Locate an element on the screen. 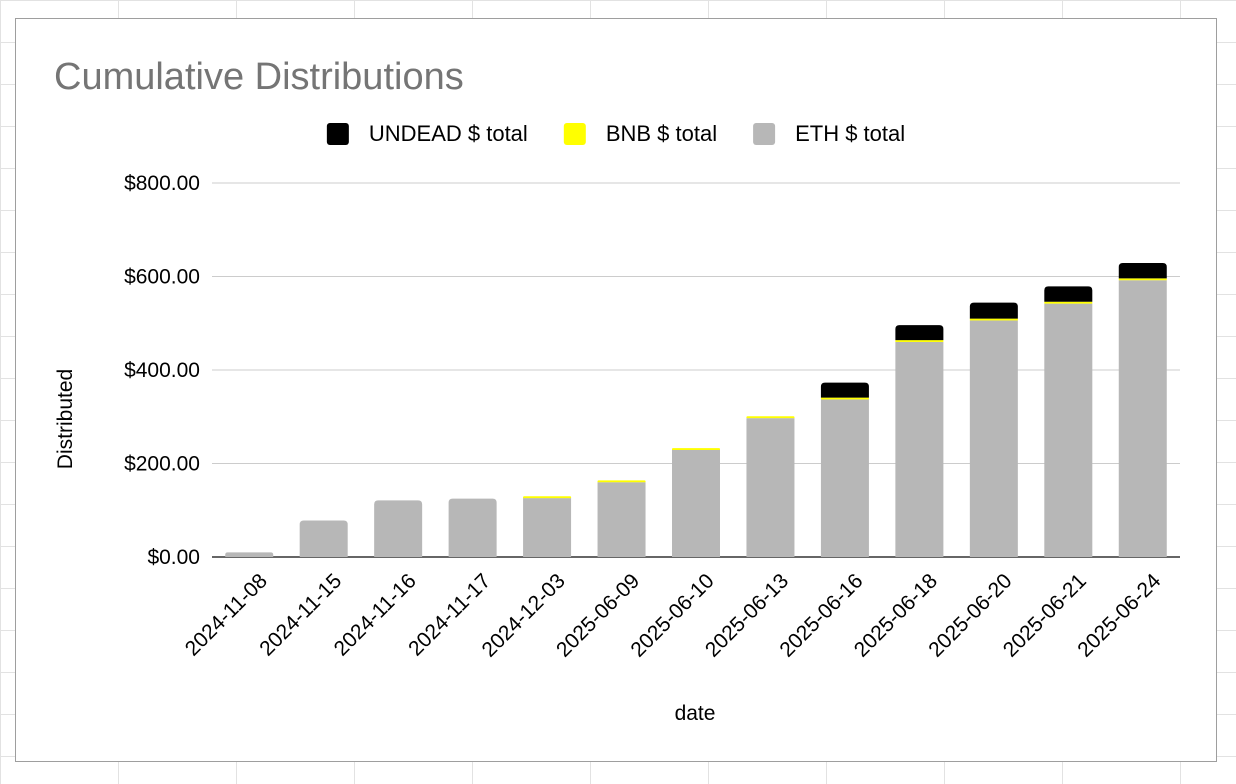 The image size is (1236, 784). x-axis-title: date is located at coordinates (695, 713).